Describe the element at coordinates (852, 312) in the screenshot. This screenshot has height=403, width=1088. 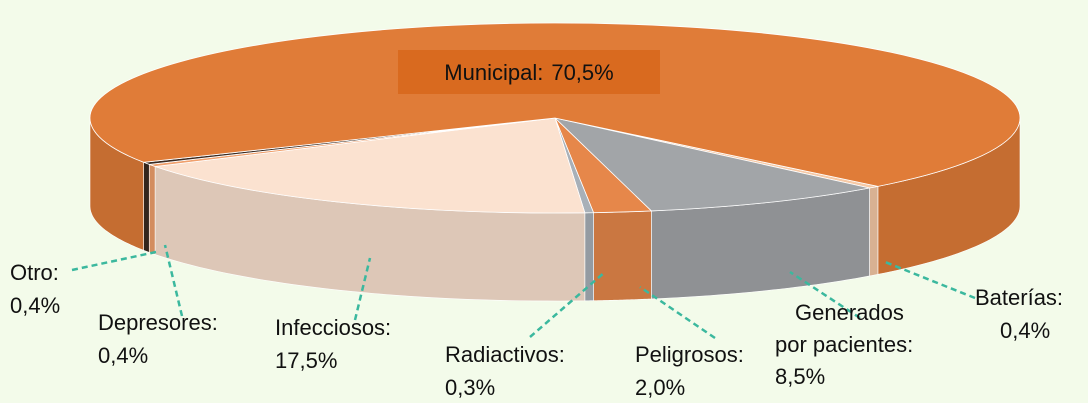
I see `name-part: Generados` at that location.